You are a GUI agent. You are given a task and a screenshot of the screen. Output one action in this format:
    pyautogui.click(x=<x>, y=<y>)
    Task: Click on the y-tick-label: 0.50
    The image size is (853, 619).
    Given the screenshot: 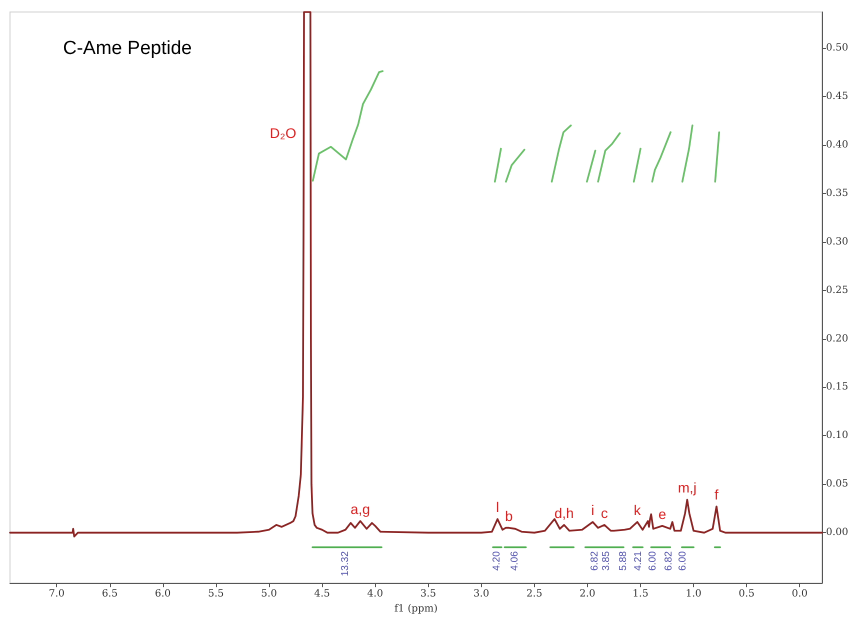 What is the action you would take?
    pyautogui.click(x=837, y=48)
    